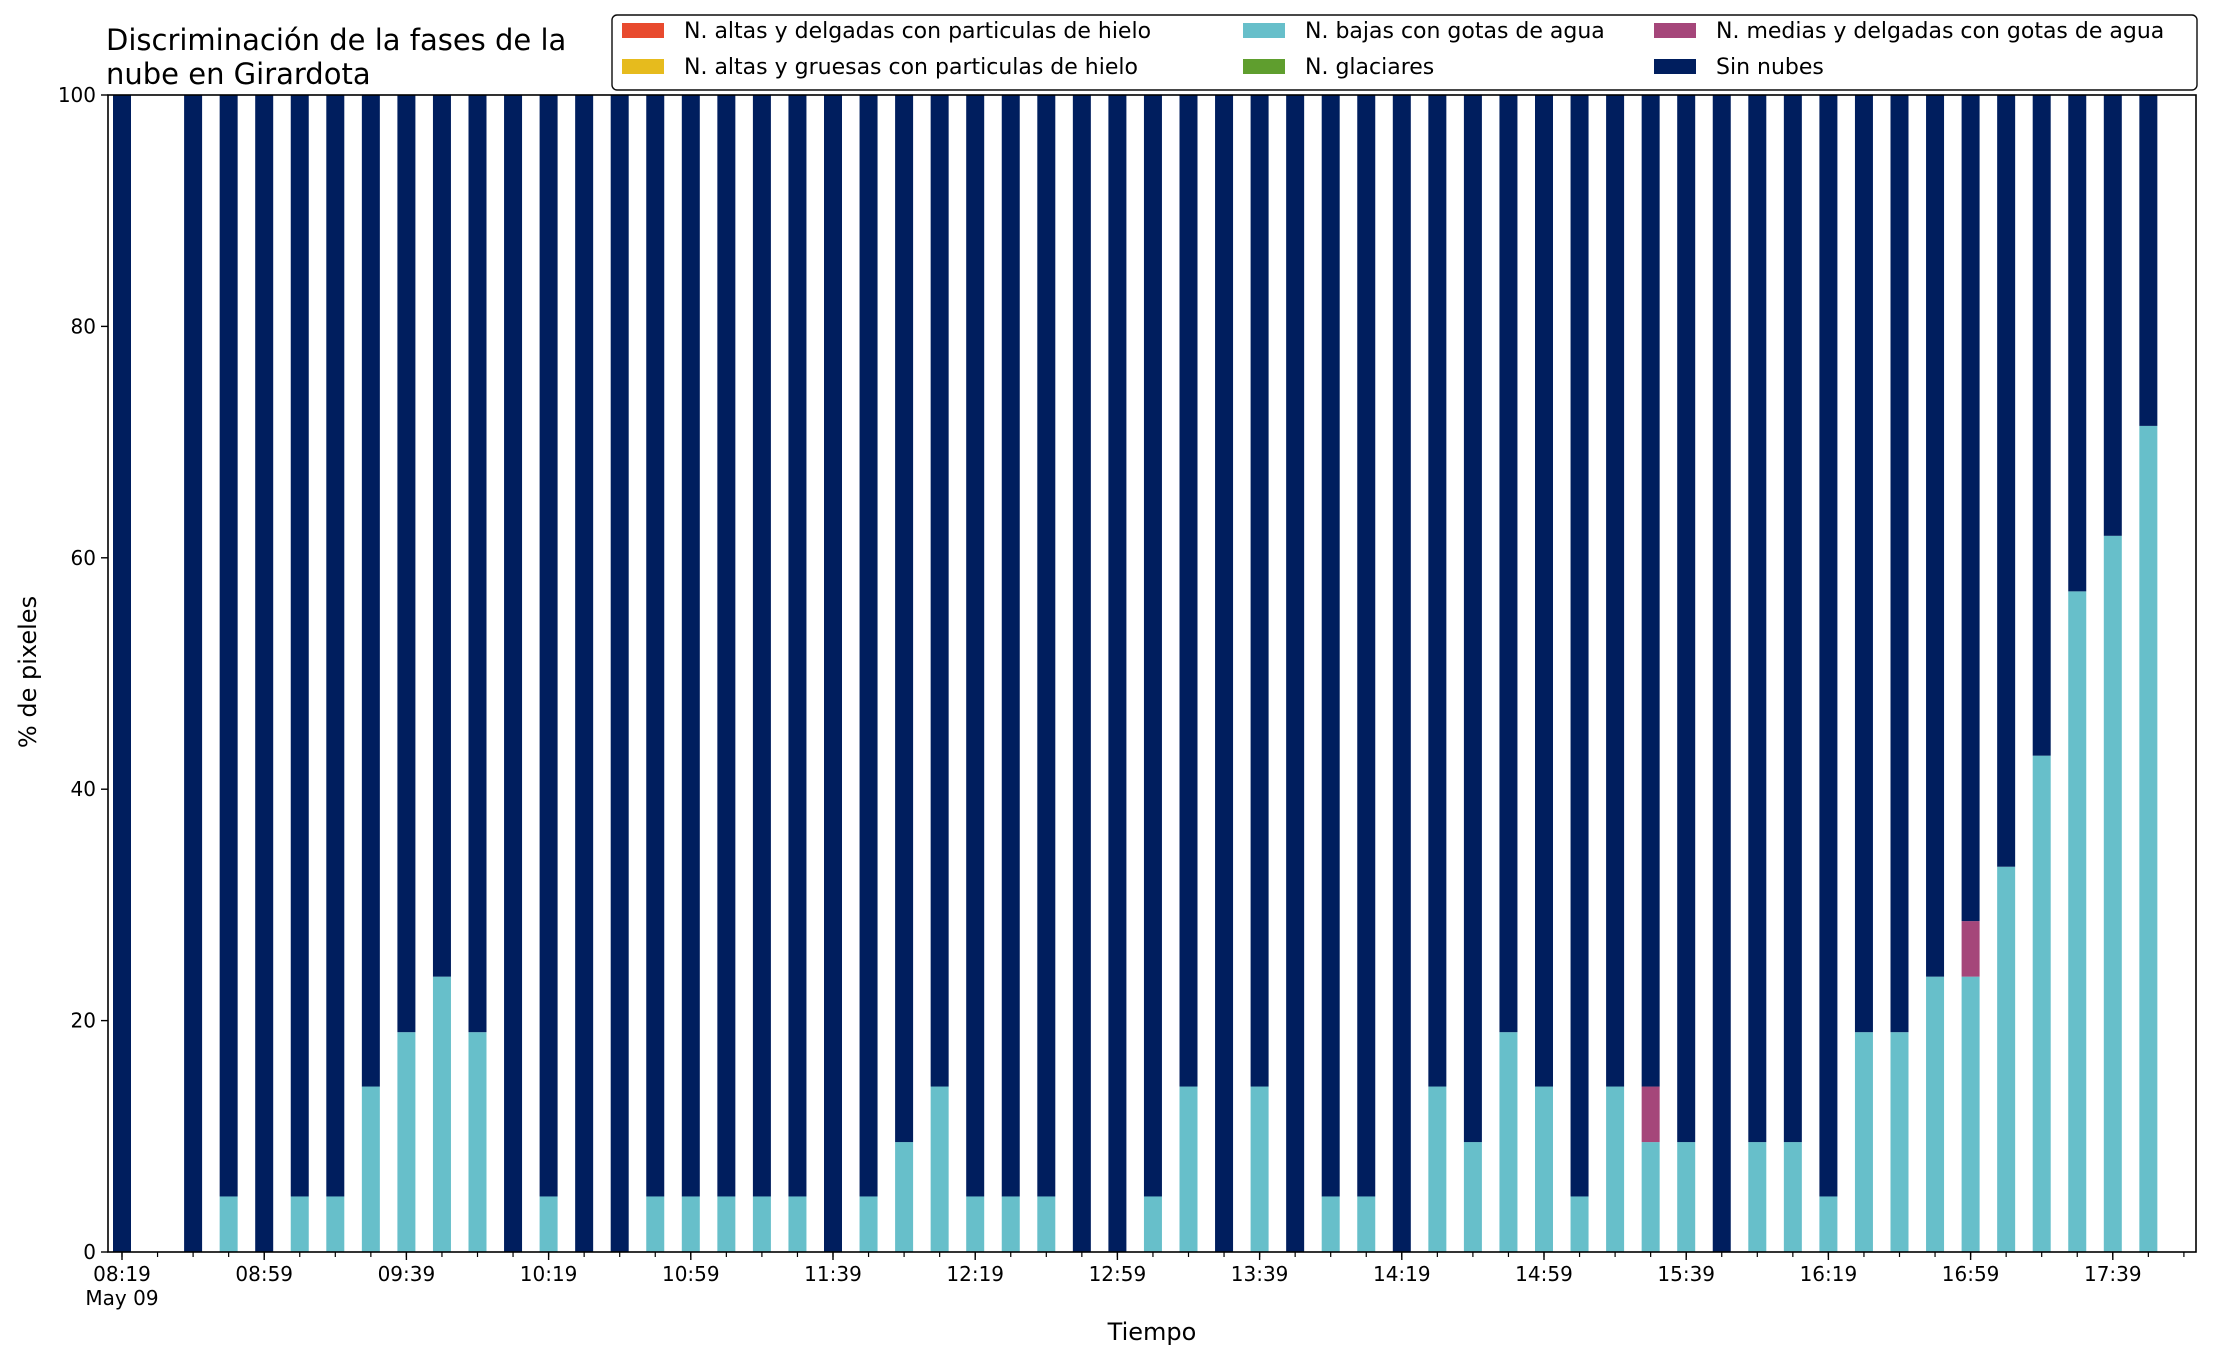 The image size is (2216, 1355). I want to click on legend-label: Sin nubes, so click(1770, 67).